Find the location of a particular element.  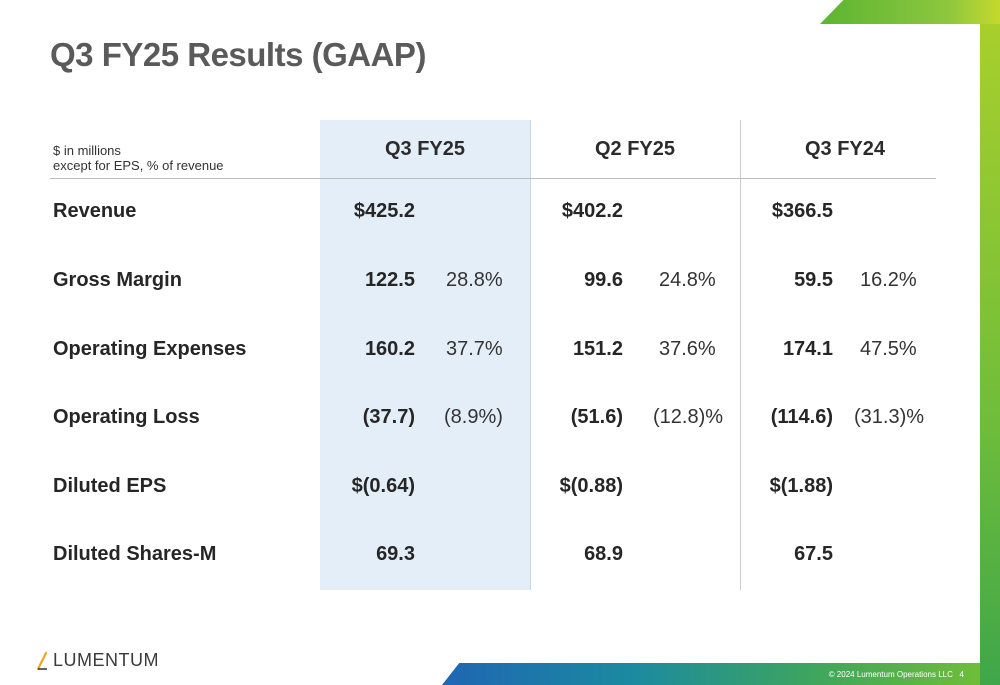

lumentum-logo: LUMENTUM is located at coordinates (97, 660).